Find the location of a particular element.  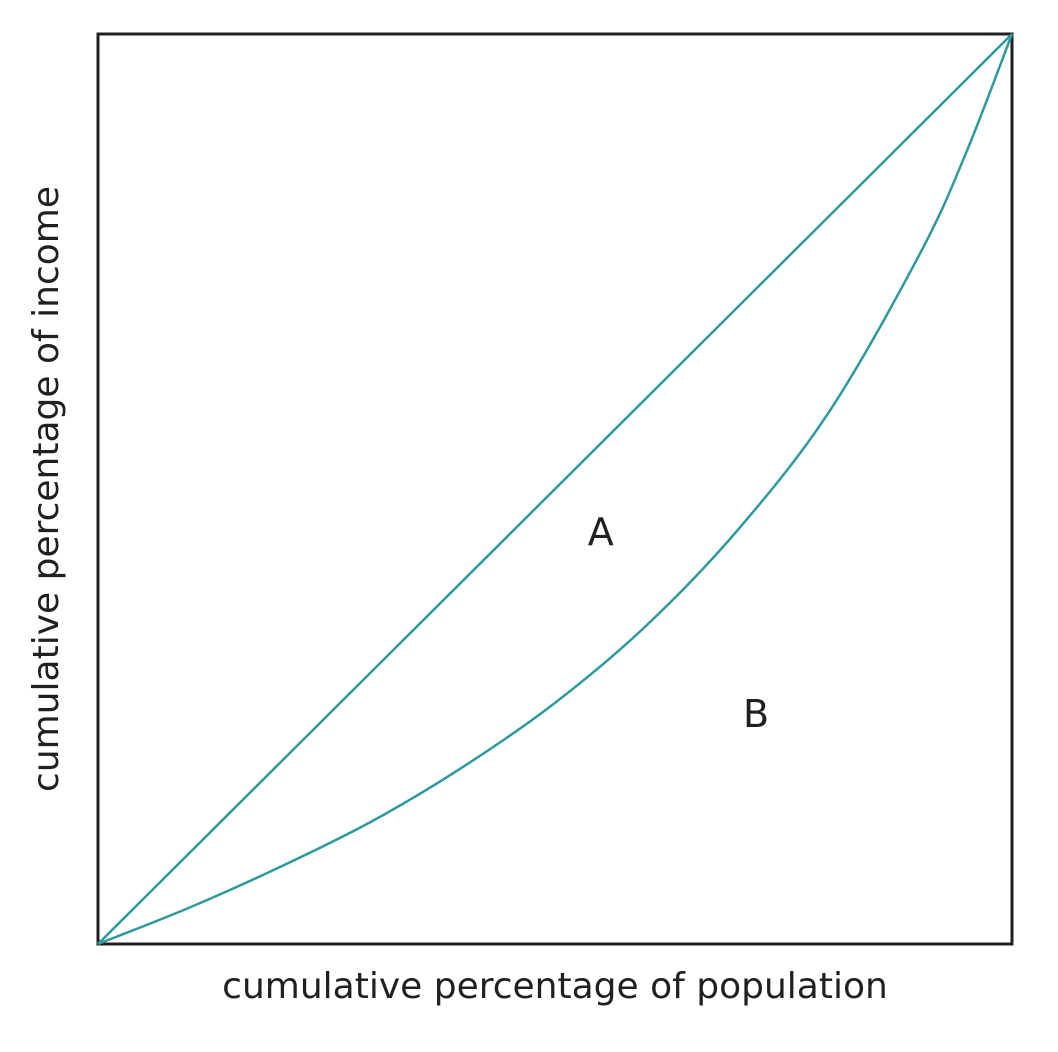

region-label-b: B is located at coordinates (756, 714).